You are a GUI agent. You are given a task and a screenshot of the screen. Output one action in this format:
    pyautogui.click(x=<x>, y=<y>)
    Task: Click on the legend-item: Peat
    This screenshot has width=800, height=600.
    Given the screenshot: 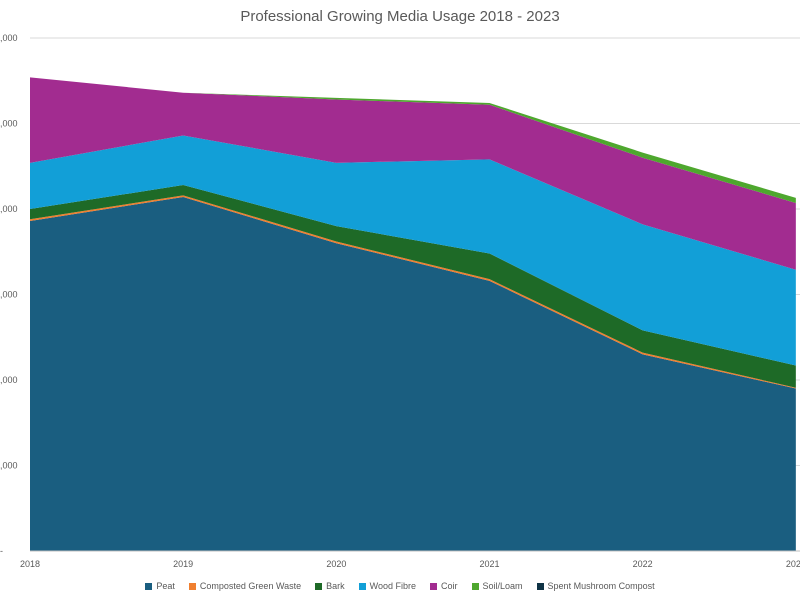 What is the action you would take?
    pyautogui.click(x=160, y=586)
    